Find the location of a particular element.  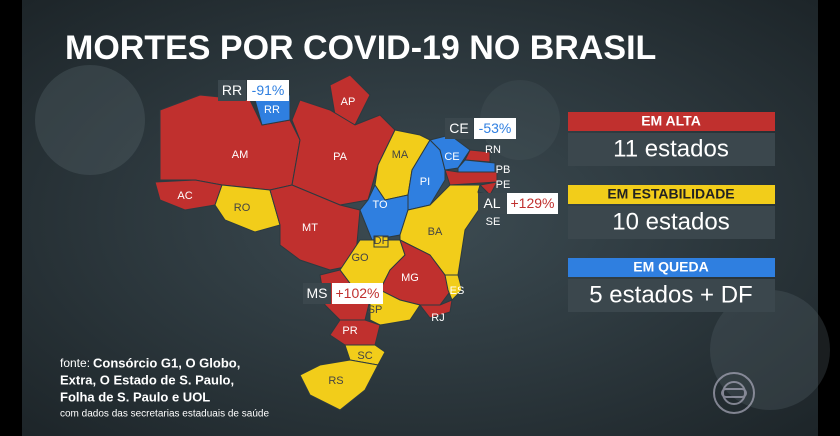

source-prefix: fonte: is located at coordinates (75, 363).